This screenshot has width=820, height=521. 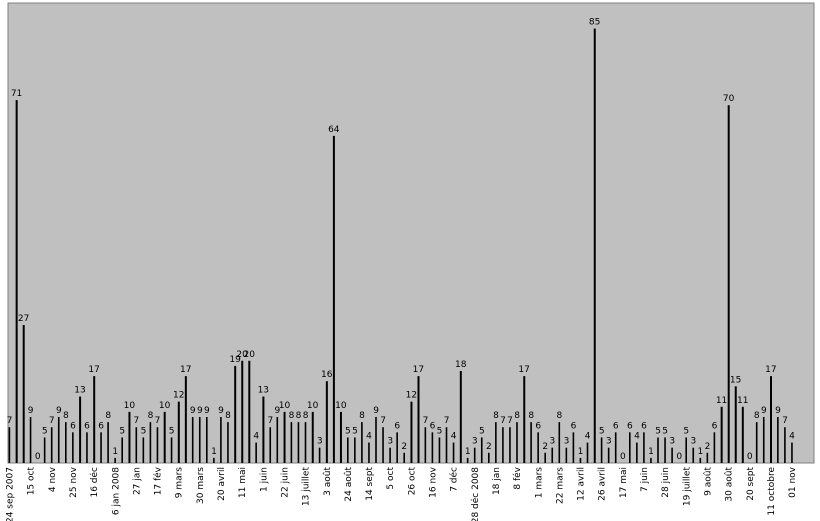 I want to click on value-label: 18, so click(x=461, y=365).